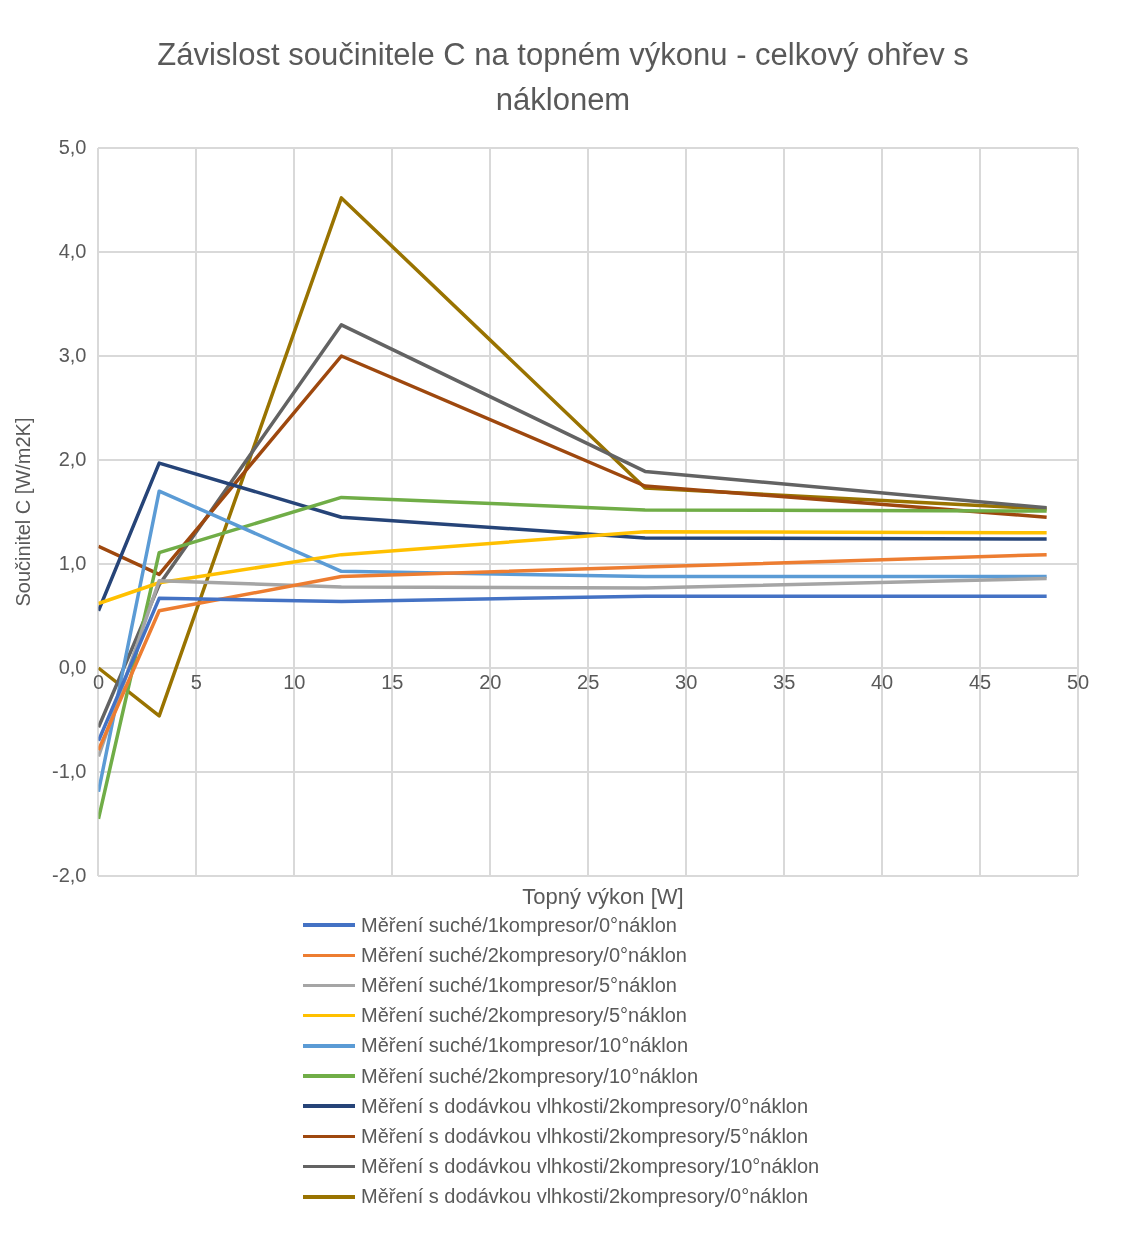  What do you see at coordinates (590, 1167) in the screenshot?
I see `legend-label: Měření s dodávkou vlhkosti/2kompresory/10°náklon` at bounding box center [590, 1167].